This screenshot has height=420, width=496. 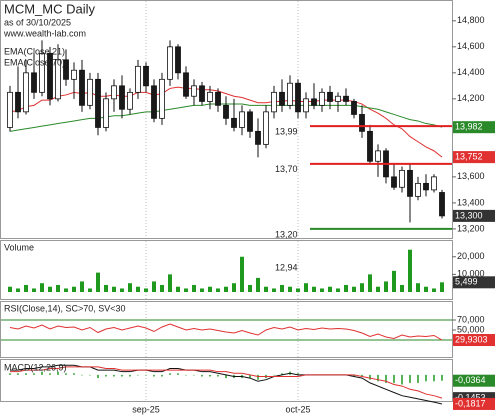 I want to click on indicator-line, so click(x=226, y=384).